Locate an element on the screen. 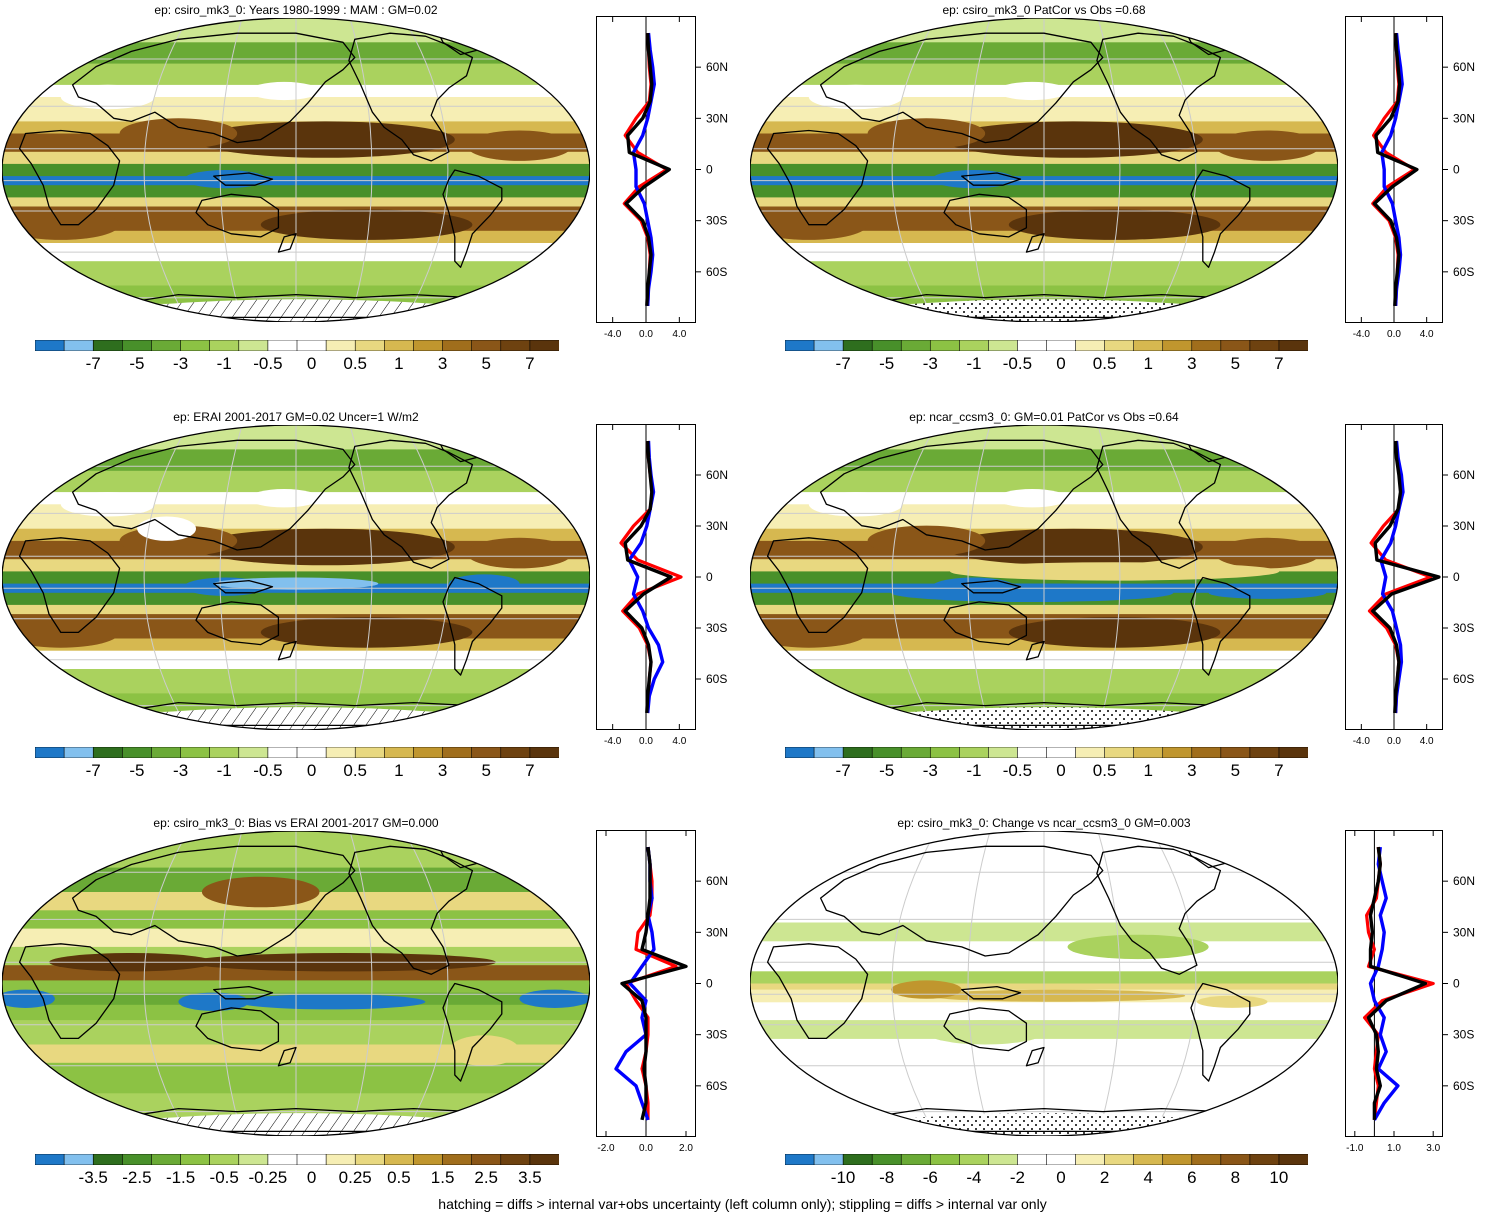 The width and height of the screenshot is (1485, 1215). colorbar-tick-label: -1.5 is located at coordinates (180, 1177).